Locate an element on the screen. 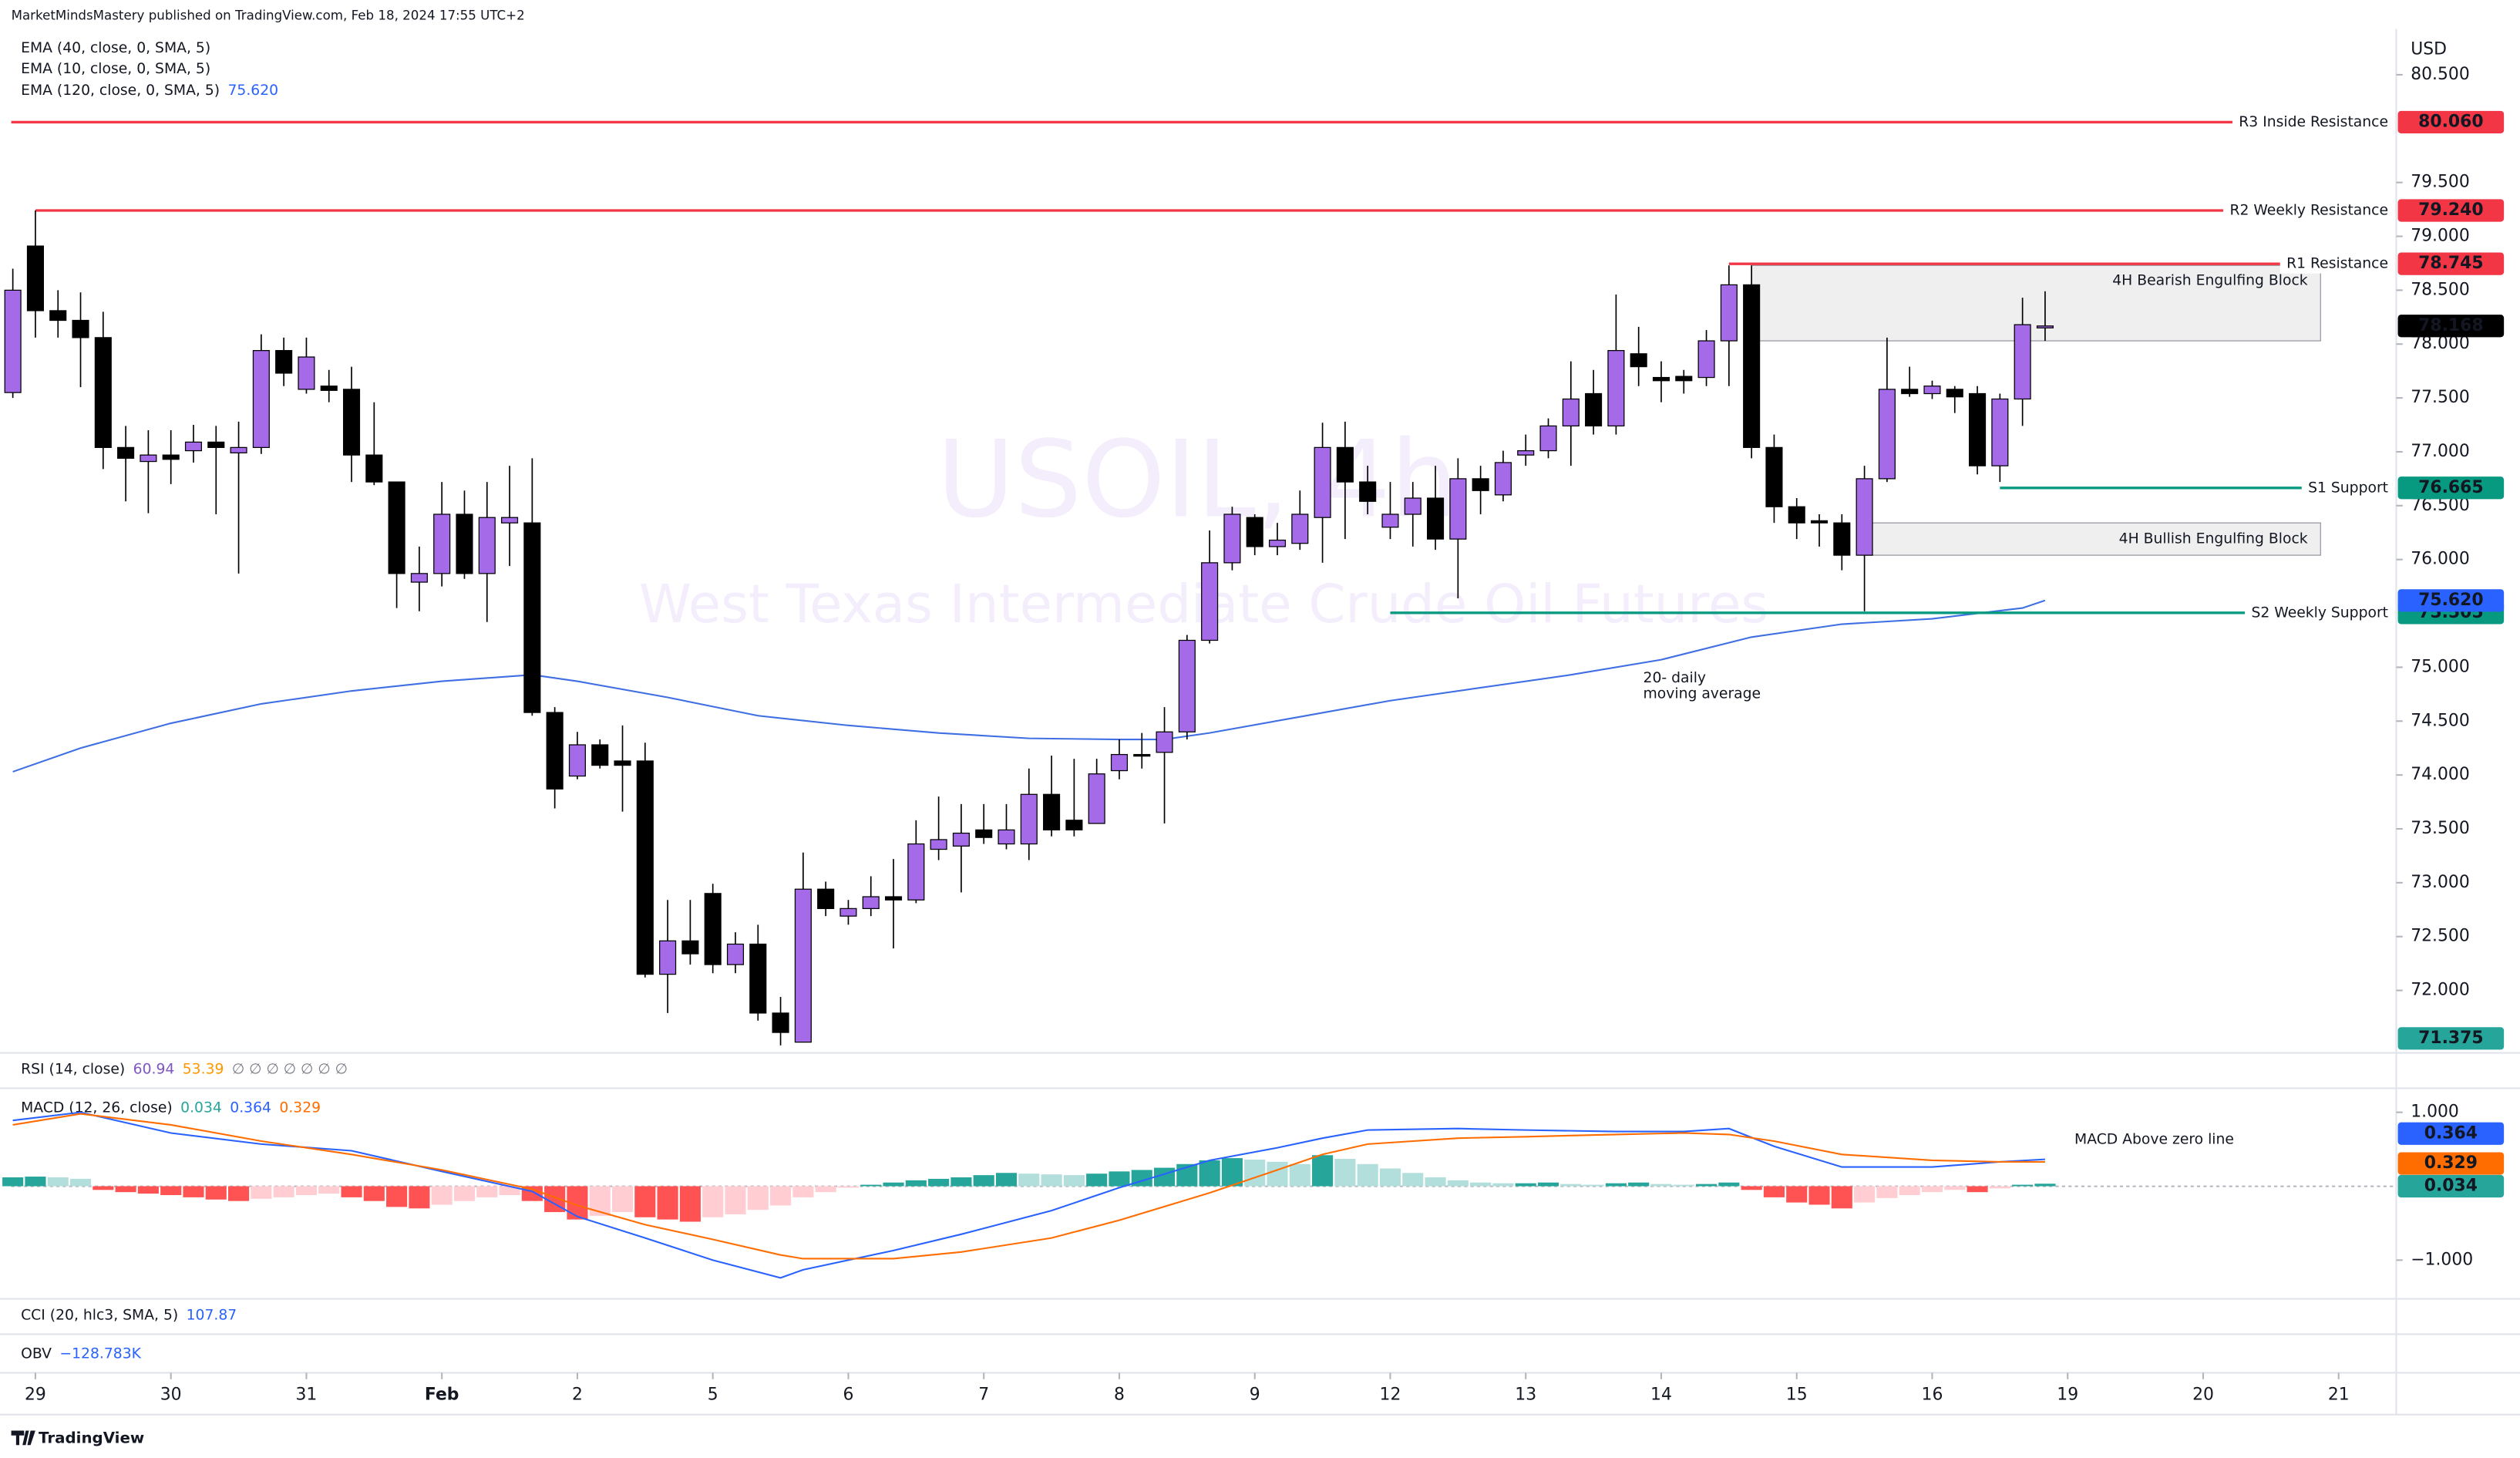 The image size is (2520, 1458). x-tick-label: 30 is located at coordinates (171, 1395).